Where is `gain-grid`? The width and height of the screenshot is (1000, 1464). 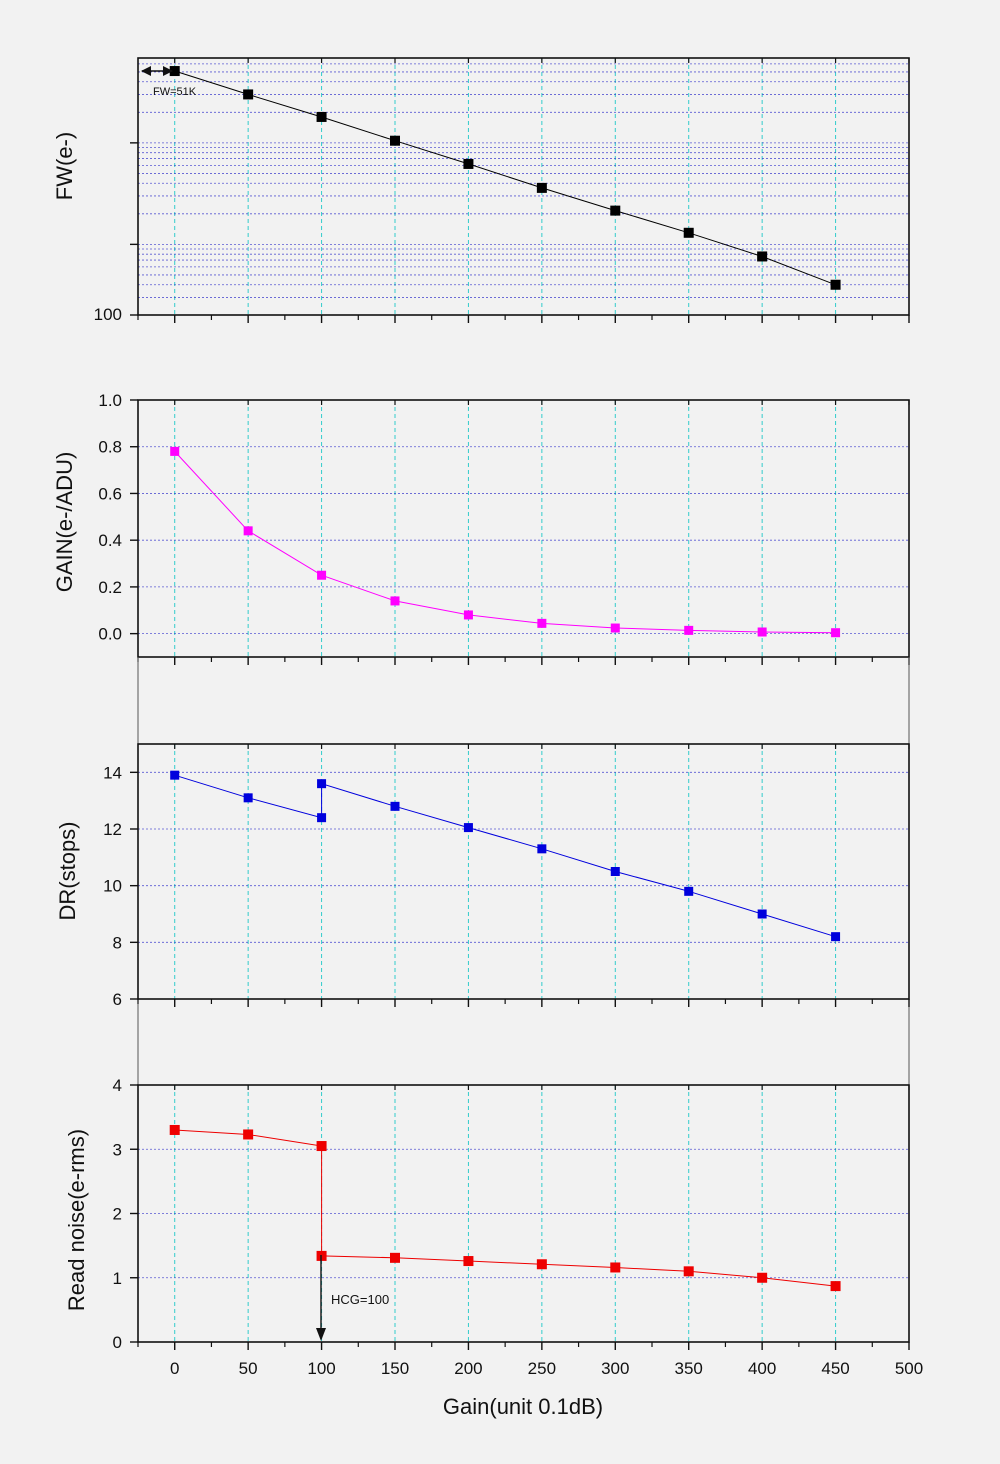 gain-grid is located at coordinates (523, 528).